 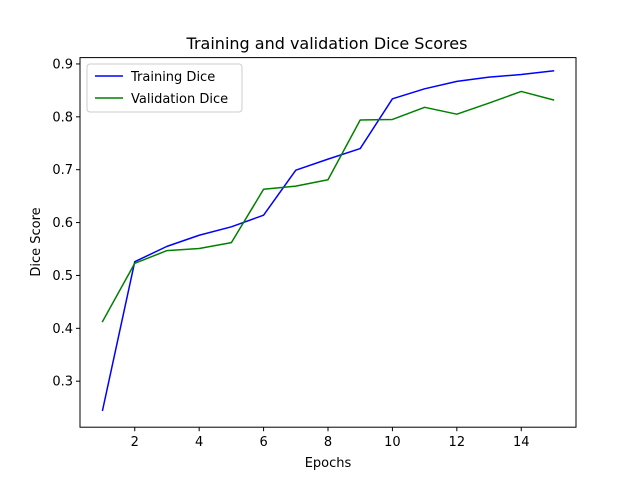 I want to click on y-tick-label: 0.6, so click(x=62, y=223).